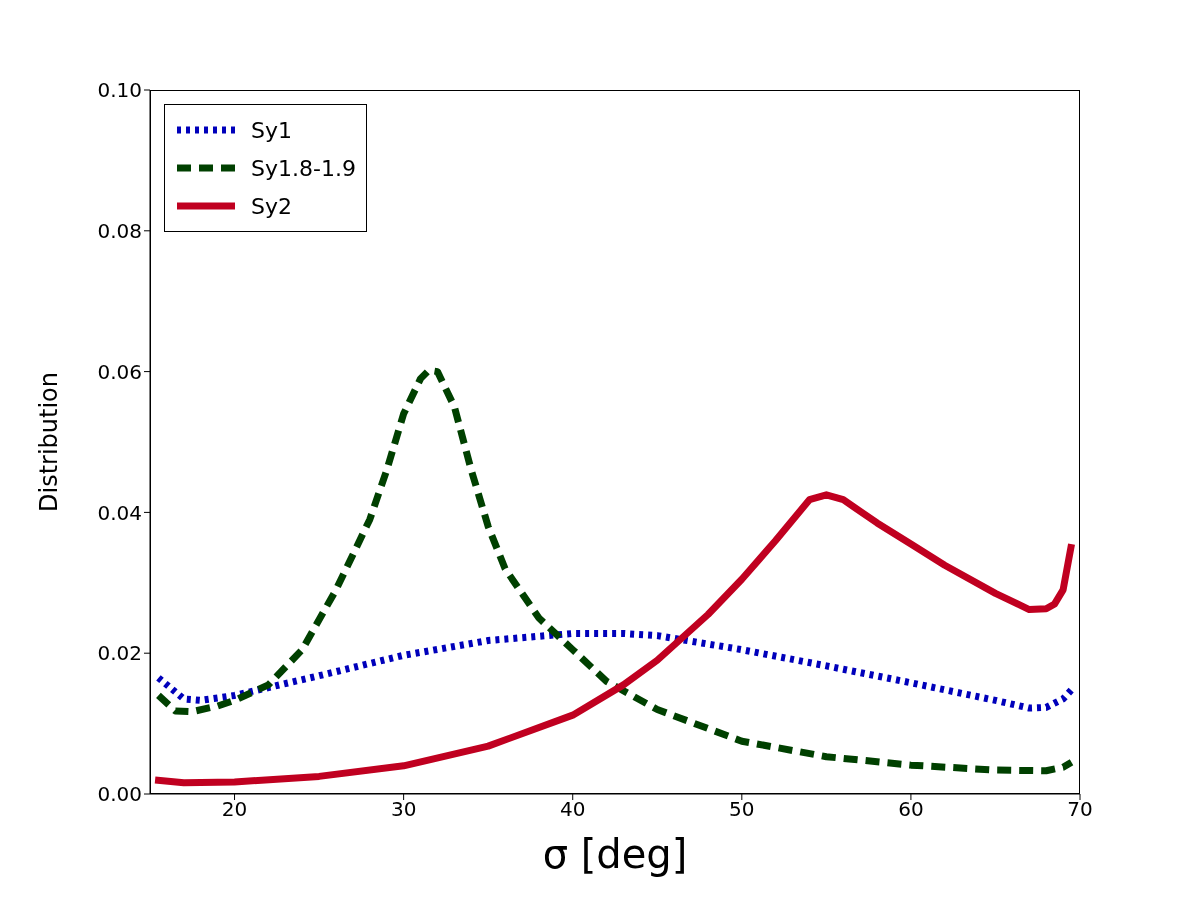 The height and width of the screenshot is (900, 1200). What do you see at coordinates (119, 653) in the screenshot?
I see `y-tick-label: 0.02` at bounding box center [119, 653].